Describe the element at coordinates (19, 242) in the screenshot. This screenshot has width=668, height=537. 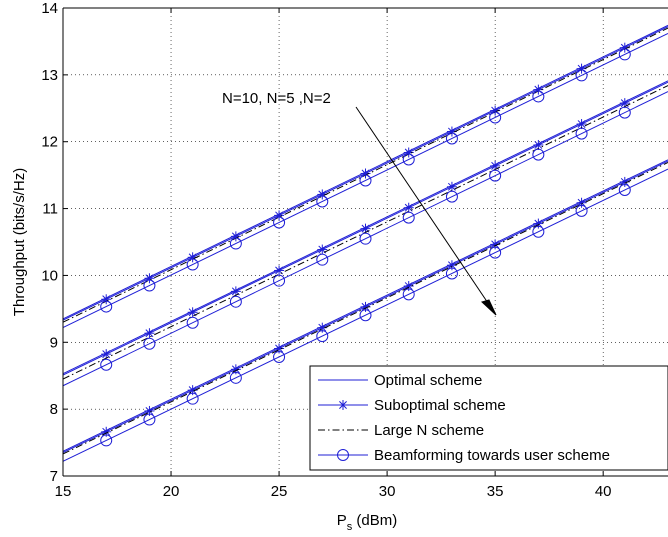
I see `y-axis-label: Throughput (bits/s/Hz)` at that location.